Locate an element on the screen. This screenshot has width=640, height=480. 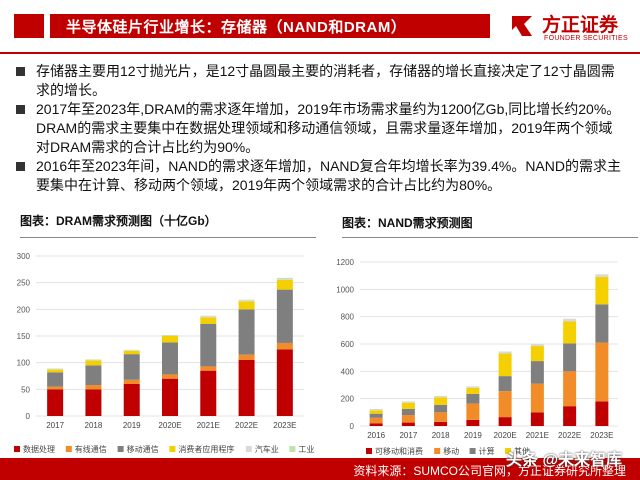
nand-x-tick-label: 2020E is located at coordinates (505, 435).